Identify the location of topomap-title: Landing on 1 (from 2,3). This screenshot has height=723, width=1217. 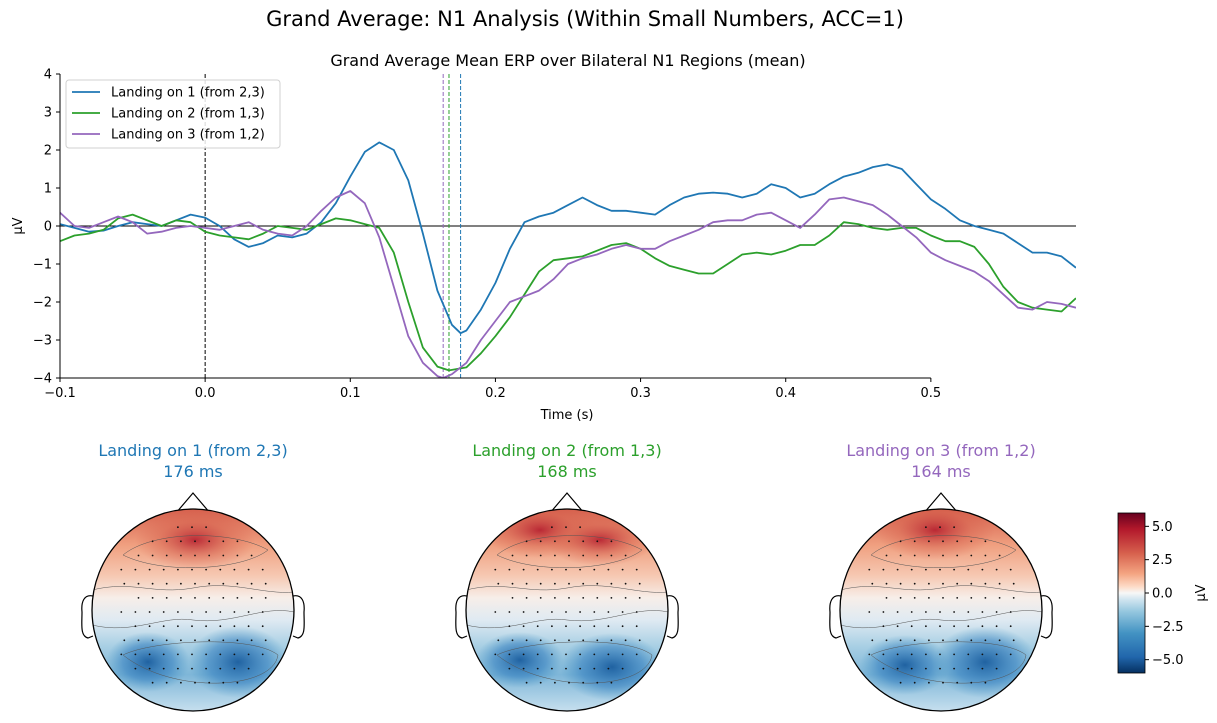
(192, 450).